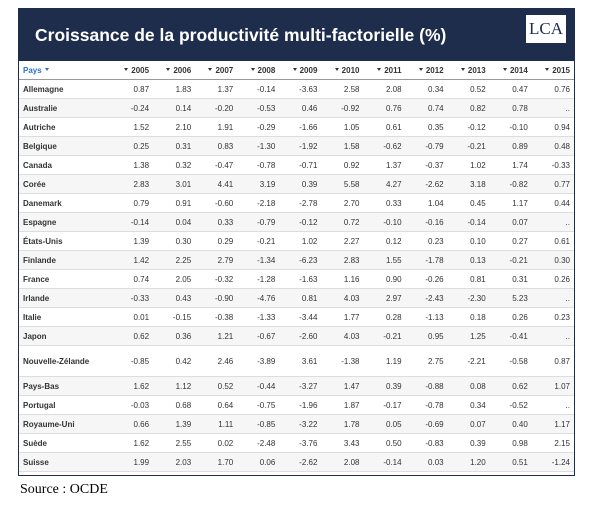  What do you see at coordinates (393, 70) in the screenshot?
I see `column-label: 2011` at bounding box center [393, 70].